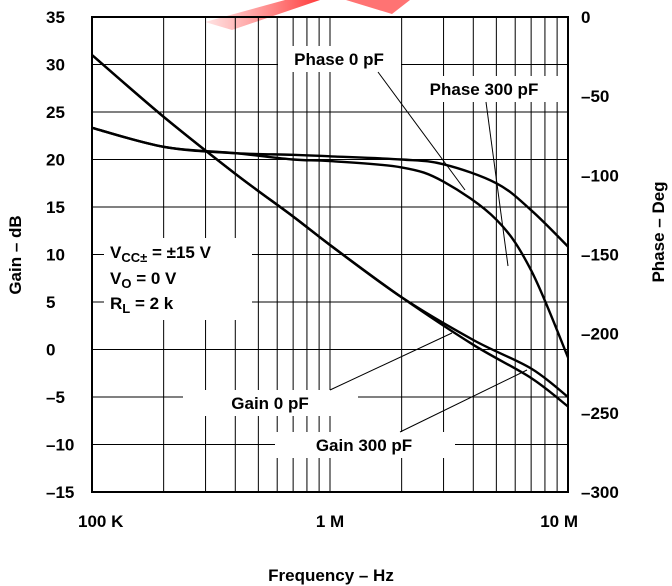 The height and width of the screenshot is (586, 672). I want to click on condition-vo: VO = 0 V, so click(143, 280).